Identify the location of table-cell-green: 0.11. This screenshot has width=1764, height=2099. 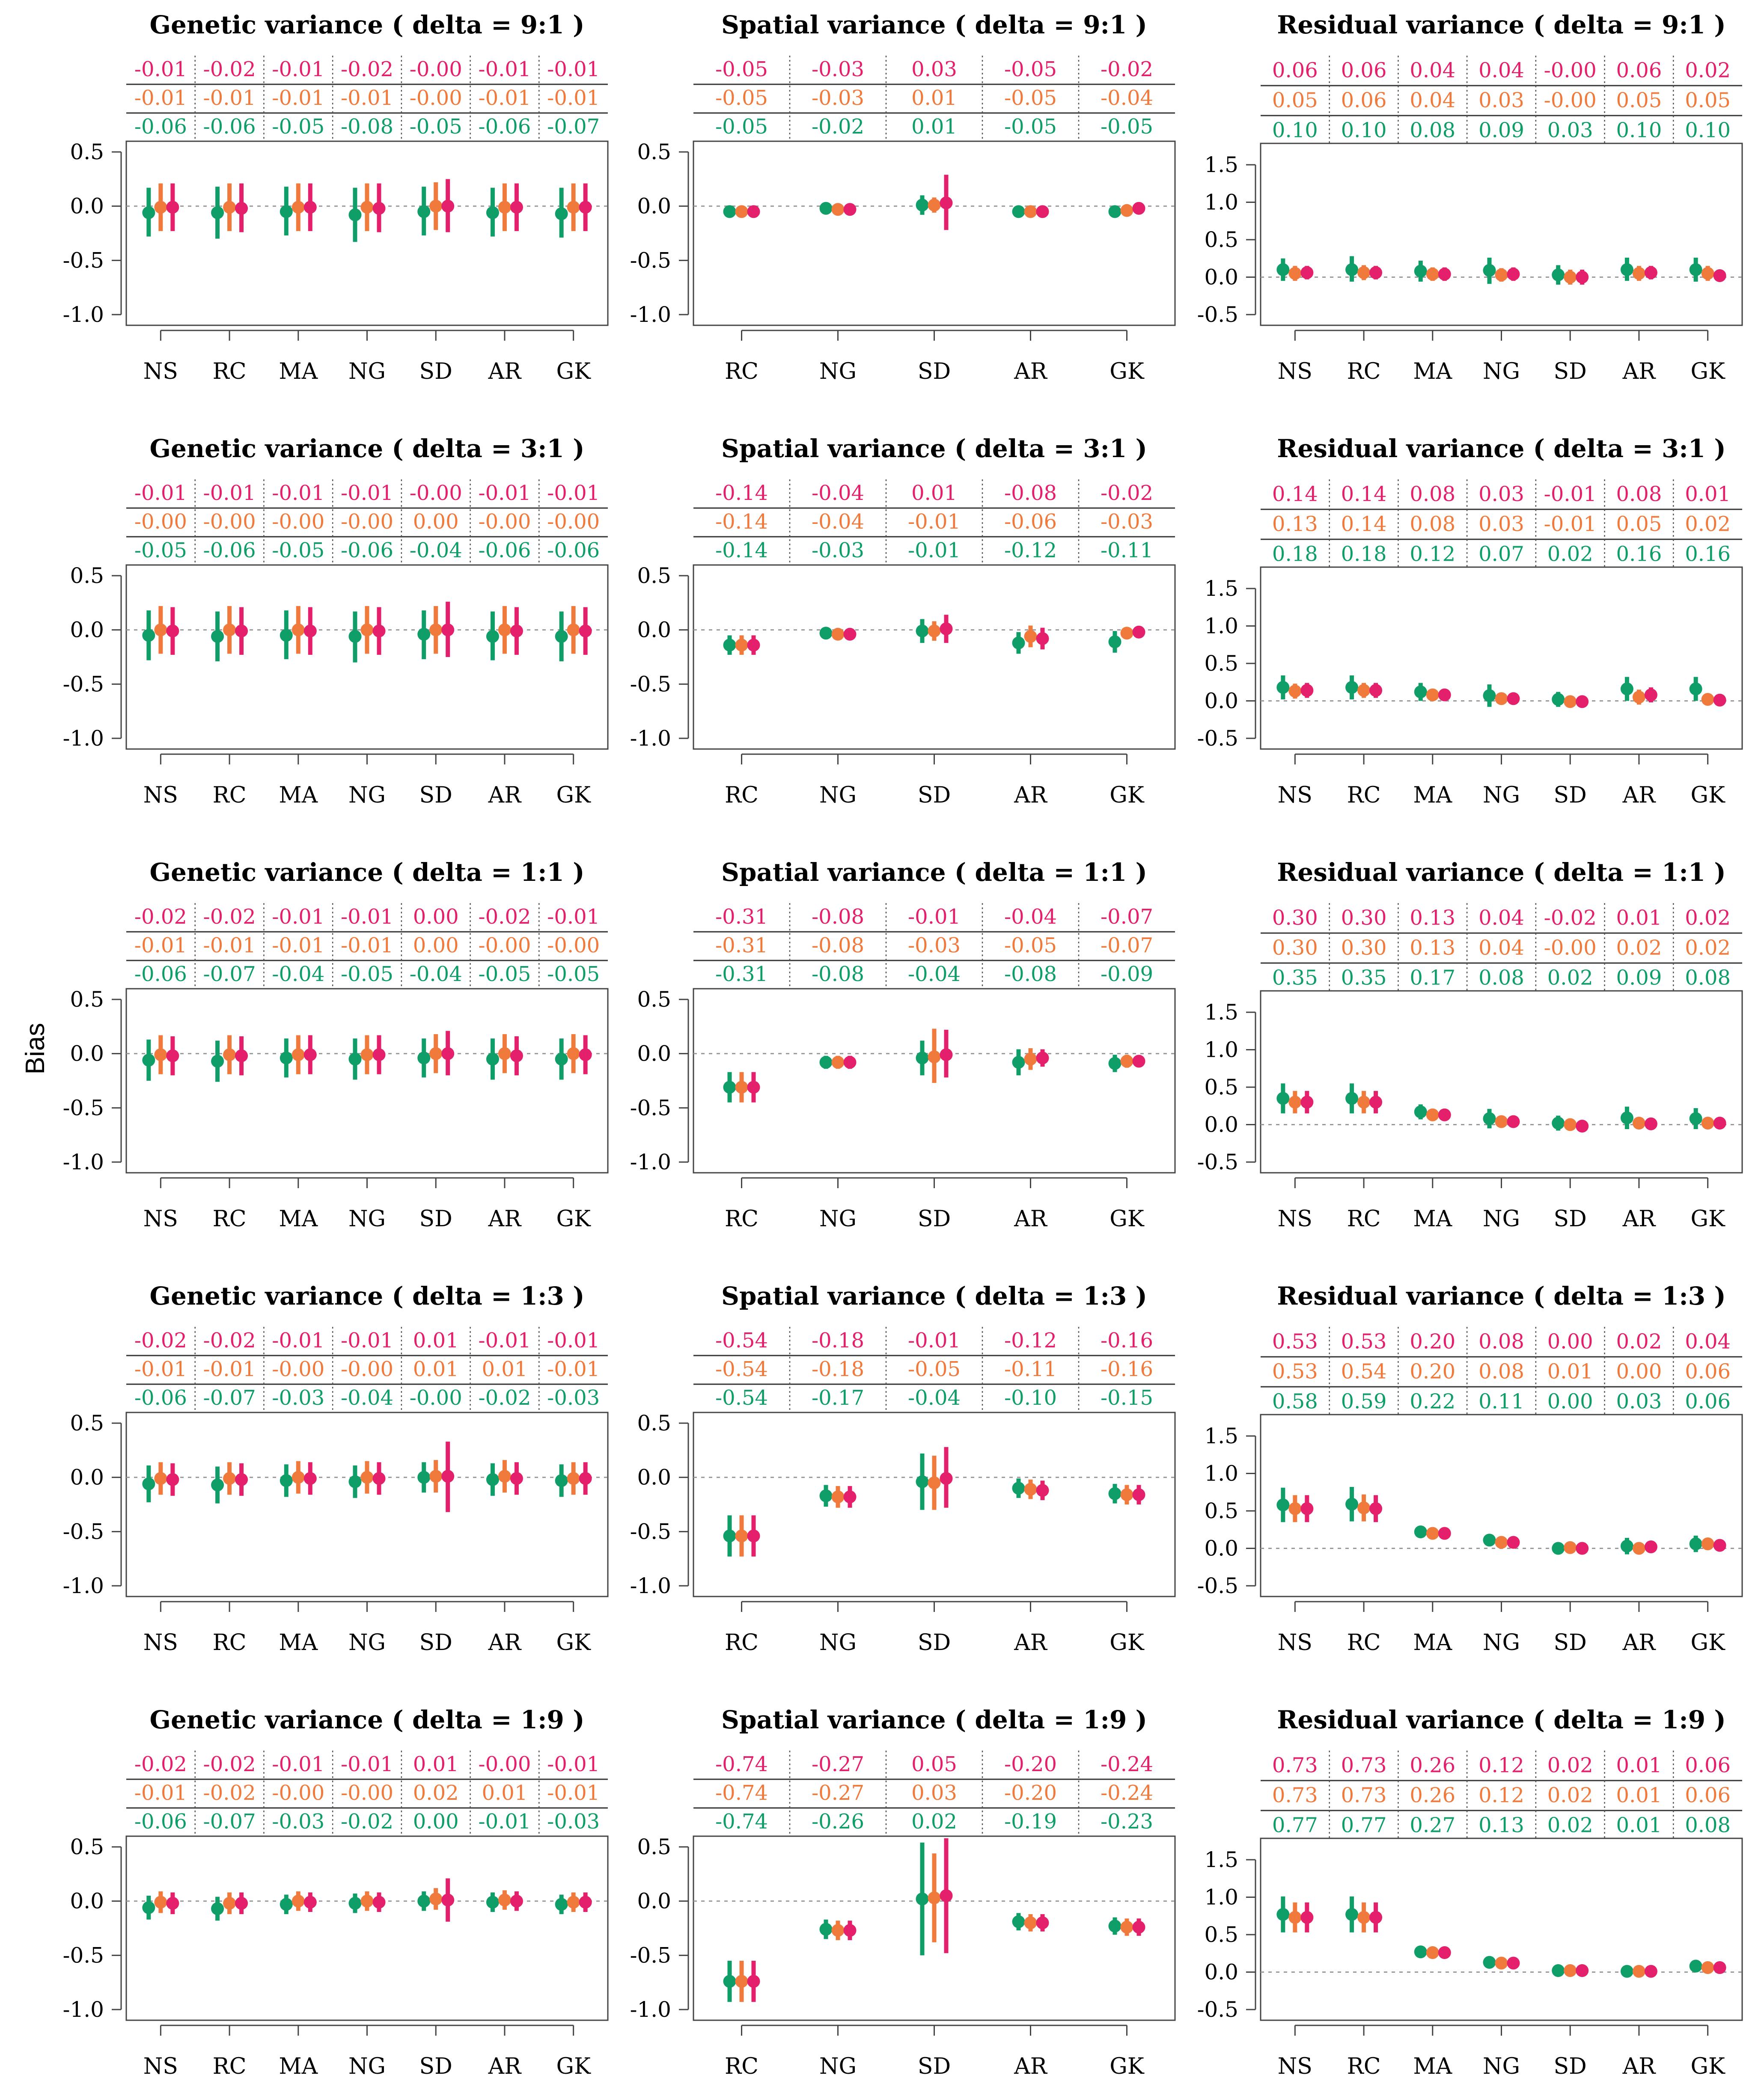
(1501, 1401).